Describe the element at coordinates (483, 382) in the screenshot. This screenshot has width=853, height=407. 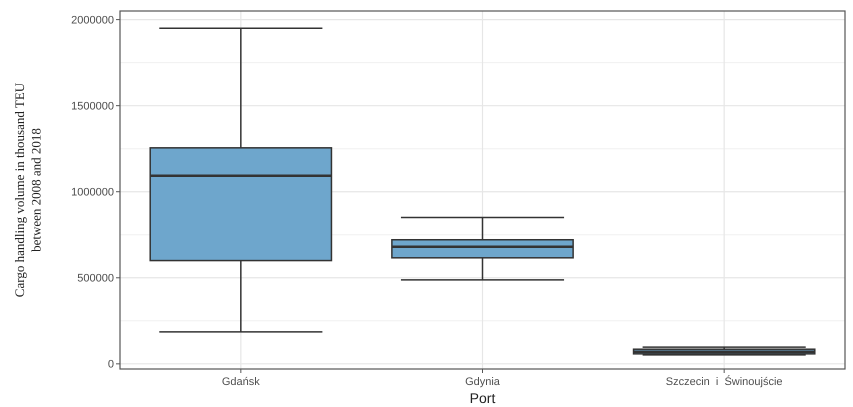
I see `x-tick-label: Gdynia` at that location.